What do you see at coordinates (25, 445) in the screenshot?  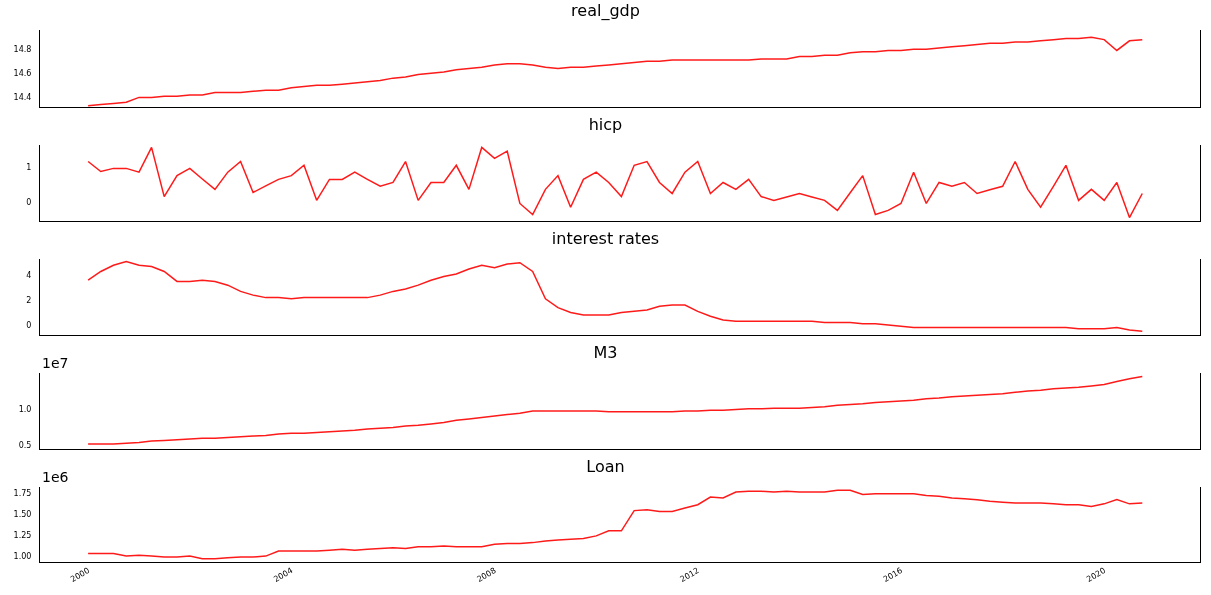 I see `y-tick-label: 0.5` at bounding box center [25, 445].